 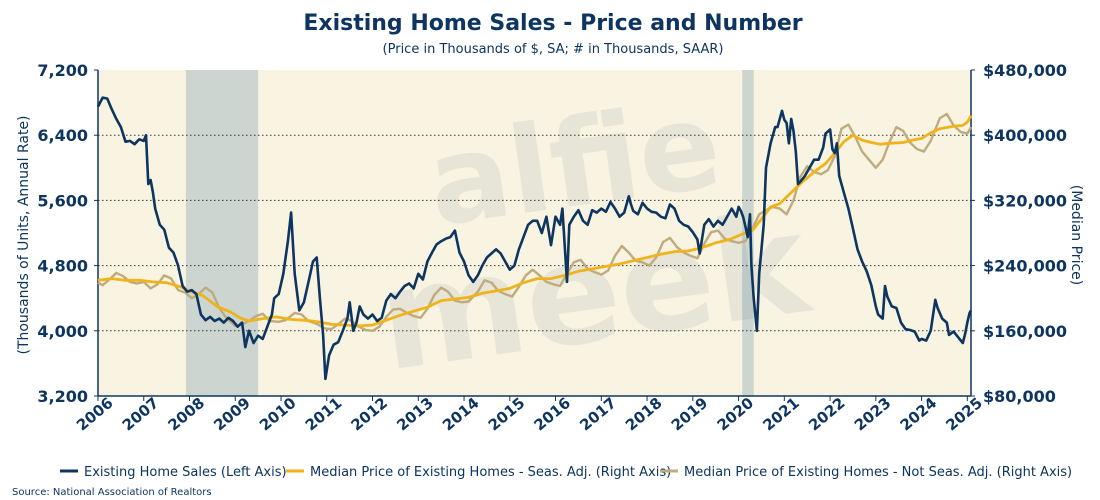 I want to click on right-tick-label: $400,000, so click(x=1025, y=135).